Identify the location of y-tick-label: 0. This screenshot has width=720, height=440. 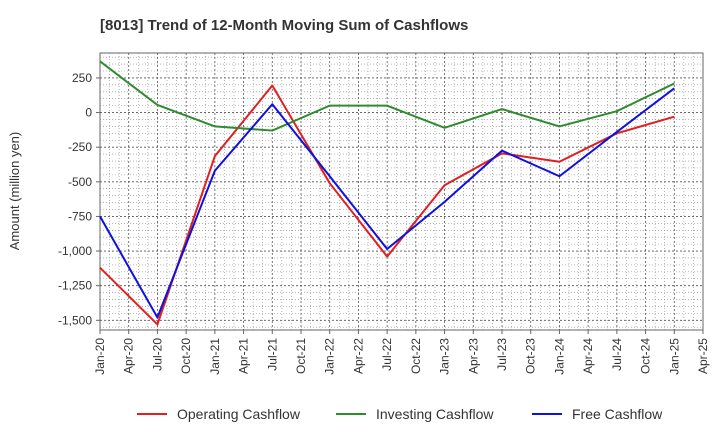
(88, 113).